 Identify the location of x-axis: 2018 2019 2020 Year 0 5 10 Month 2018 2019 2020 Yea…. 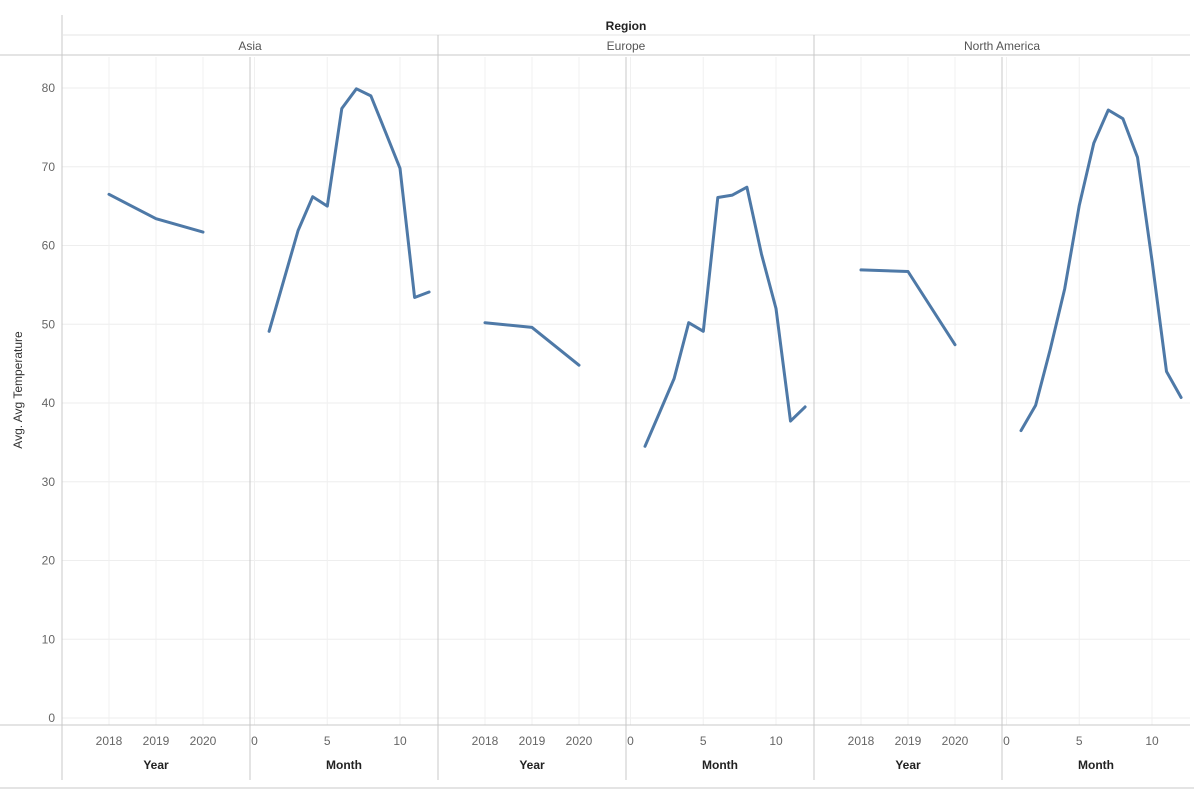
(627, 753).